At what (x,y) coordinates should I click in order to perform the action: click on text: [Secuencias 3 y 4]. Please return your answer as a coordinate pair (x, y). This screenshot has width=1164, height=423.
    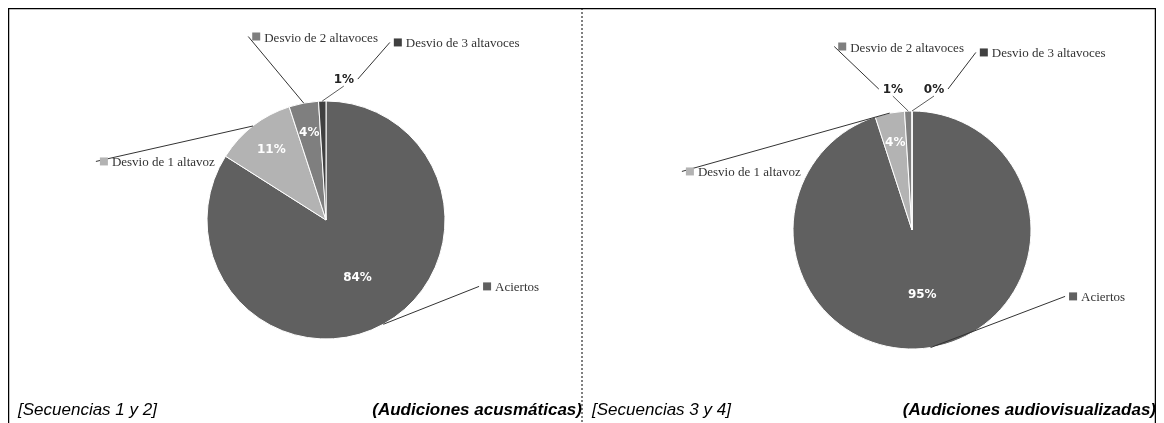
    Looking at the image, I should click on (662, 409).